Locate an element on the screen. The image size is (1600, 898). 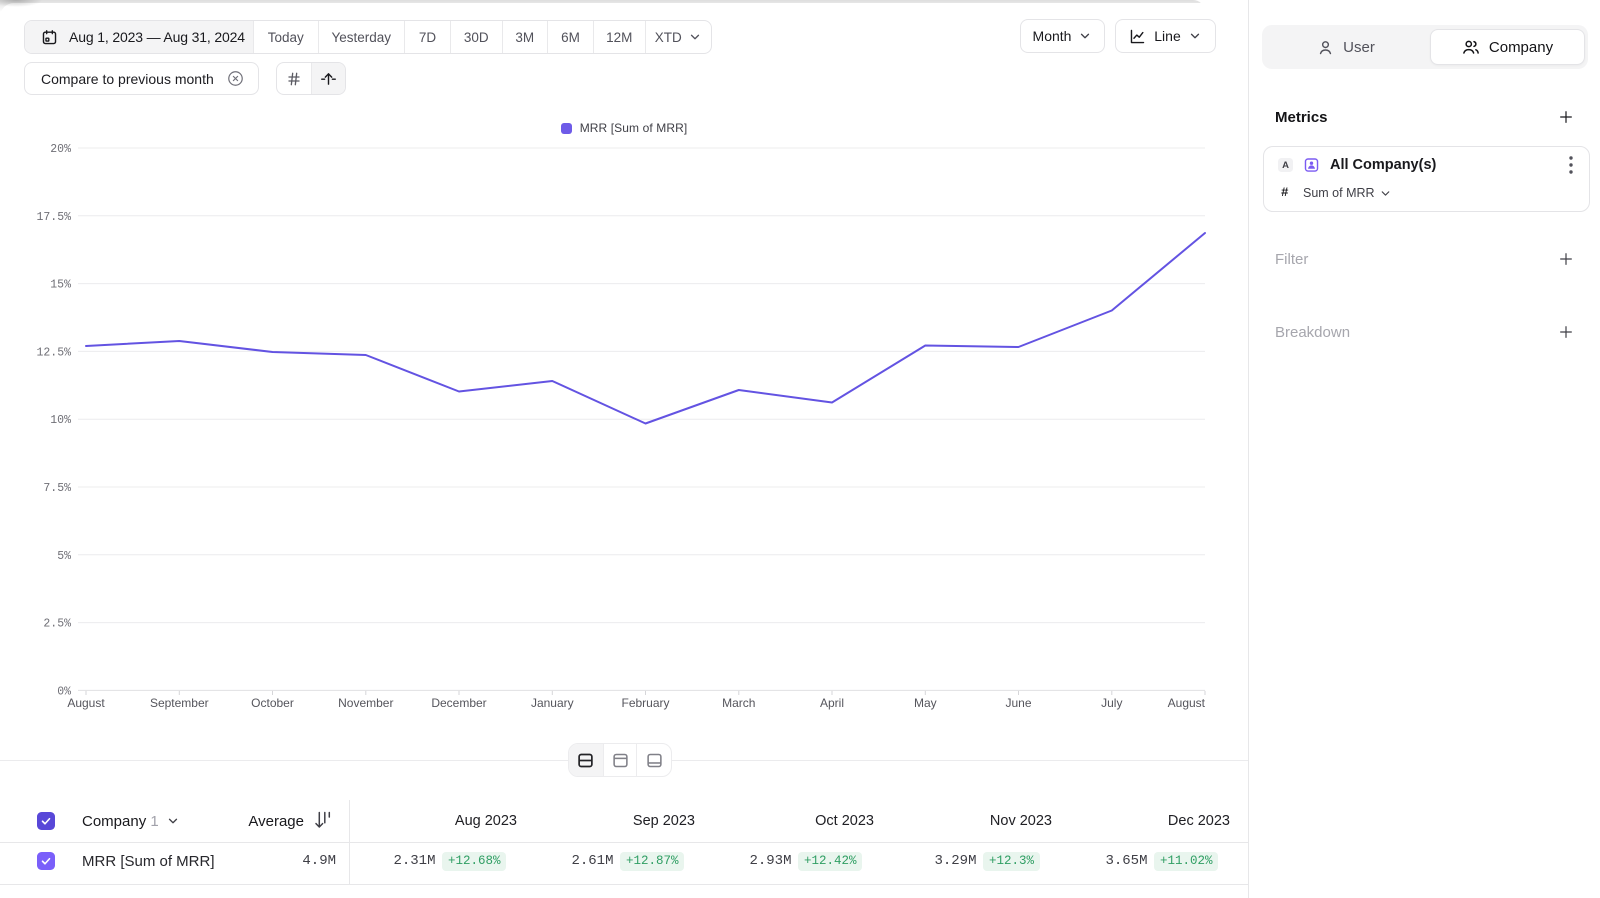
svg-text: 12.5% is located at coordinates (53, 352).